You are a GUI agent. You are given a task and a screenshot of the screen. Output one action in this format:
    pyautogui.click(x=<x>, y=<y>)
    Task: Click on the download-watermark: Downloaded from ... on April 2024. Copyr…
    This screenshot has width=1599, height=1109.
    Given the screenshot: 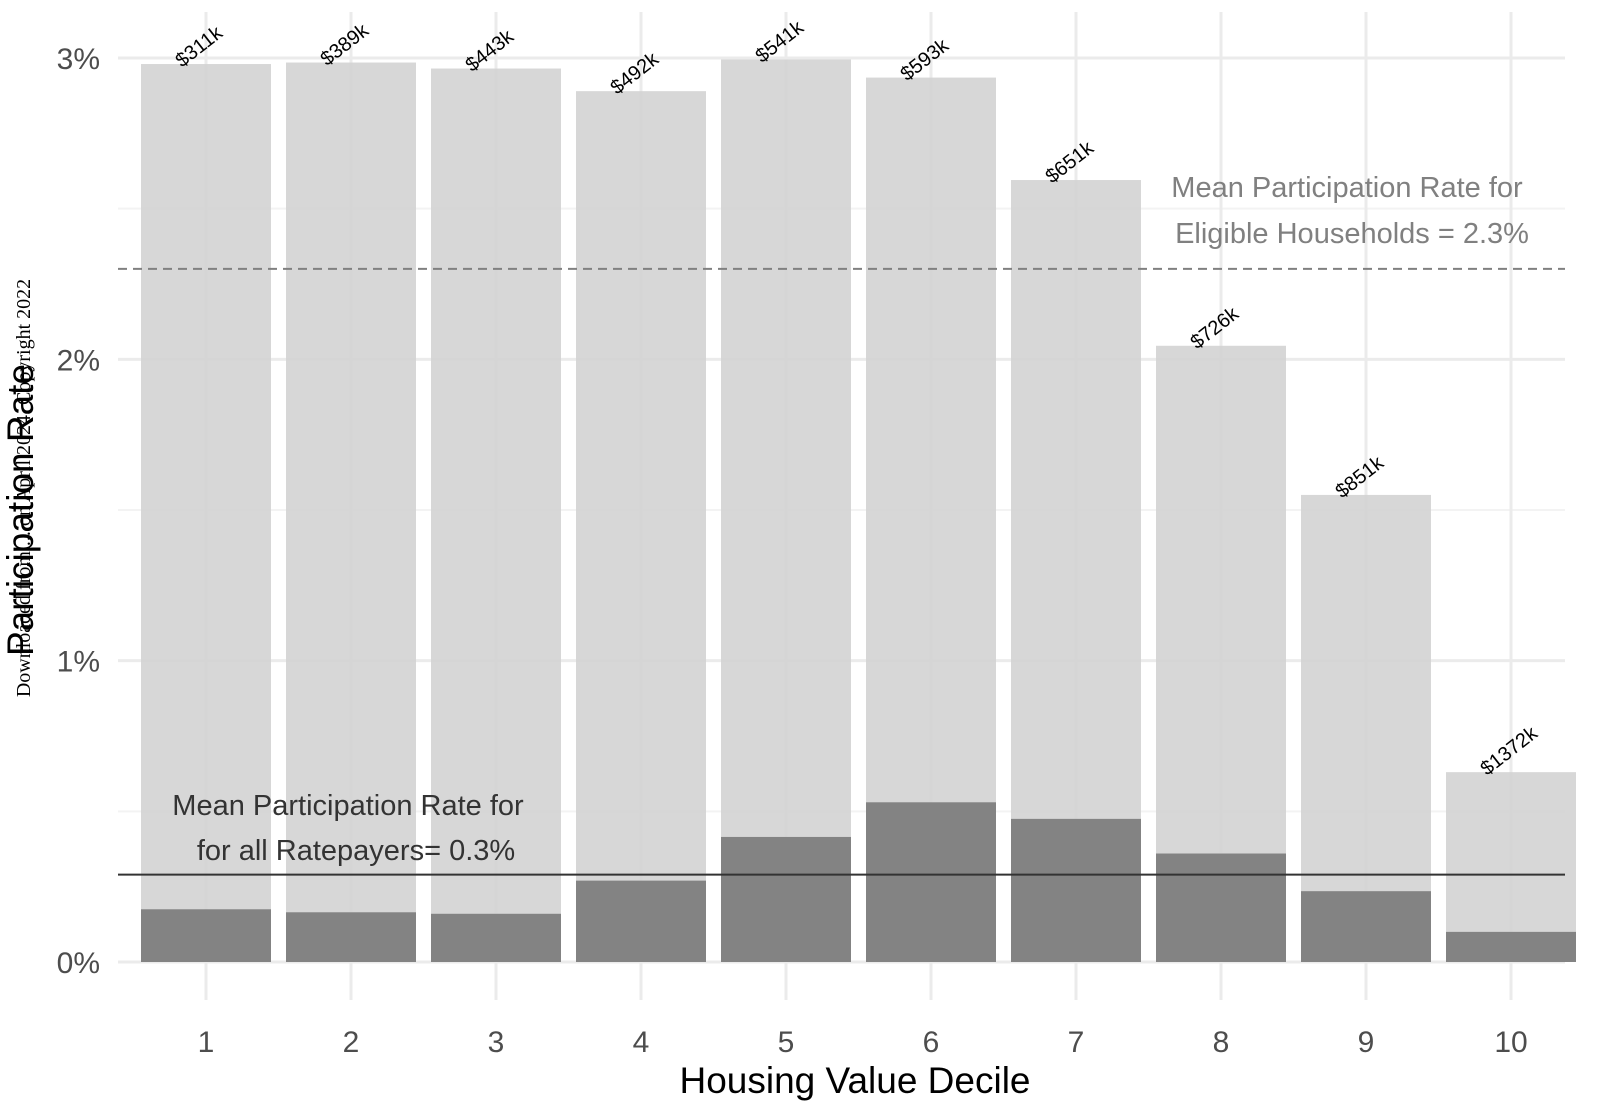 What is the action you would take?
    pyautogui.click(x=24, y=488)
    